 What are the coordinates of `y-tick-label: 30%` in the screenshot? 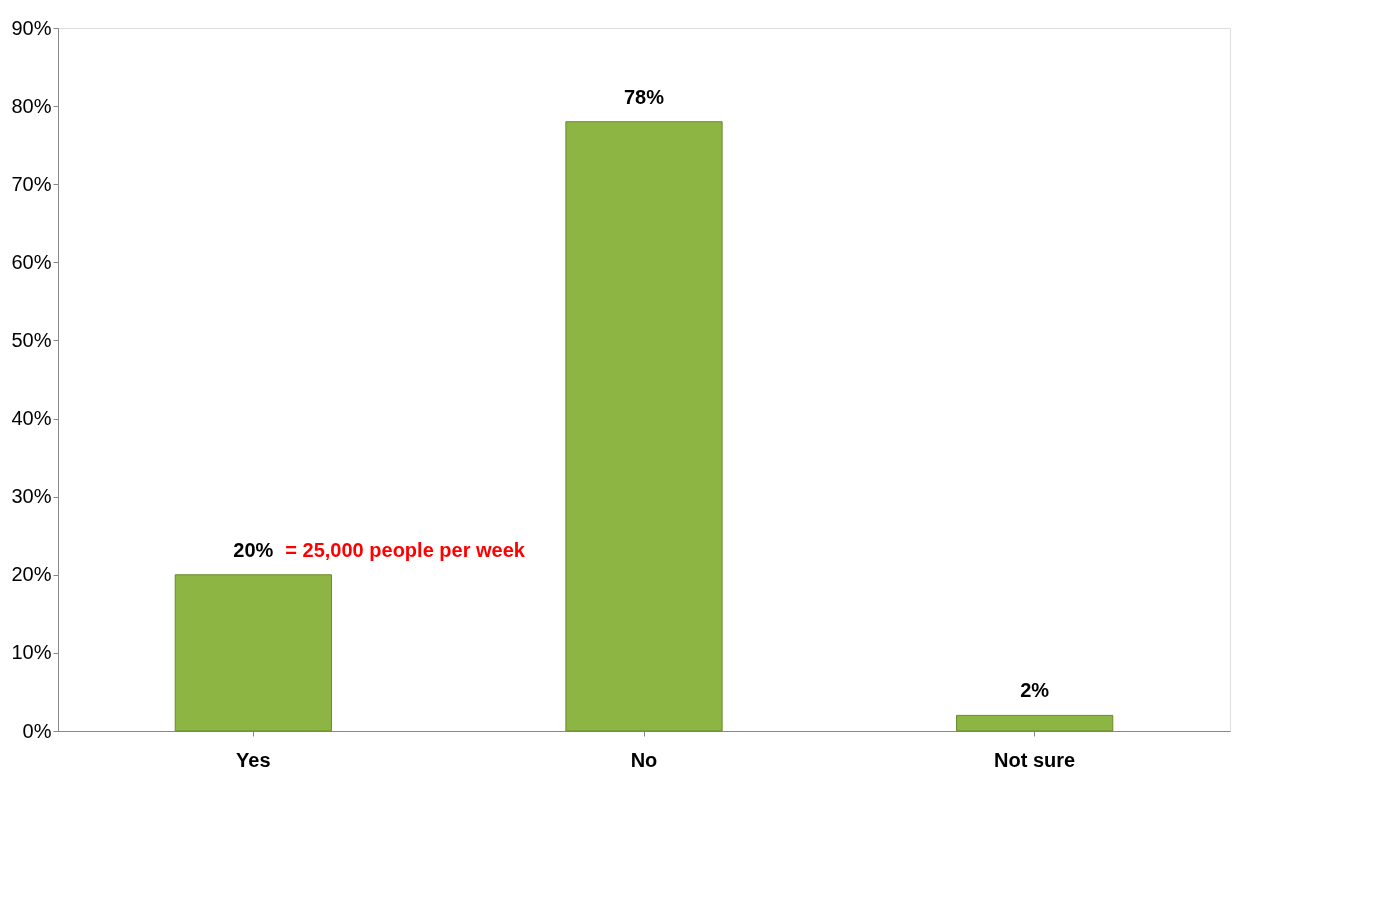 It's located at (31, 496).